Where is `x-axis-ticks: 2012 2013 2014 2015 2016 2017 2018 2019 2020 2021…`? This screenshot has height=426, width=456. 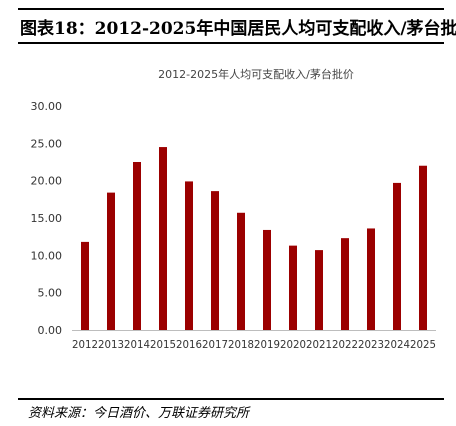
x-axis-ticks: 2012 2013 2014 2015 2016 2017 2018 2019 2020 2021… is located at coordinates (254, 345).